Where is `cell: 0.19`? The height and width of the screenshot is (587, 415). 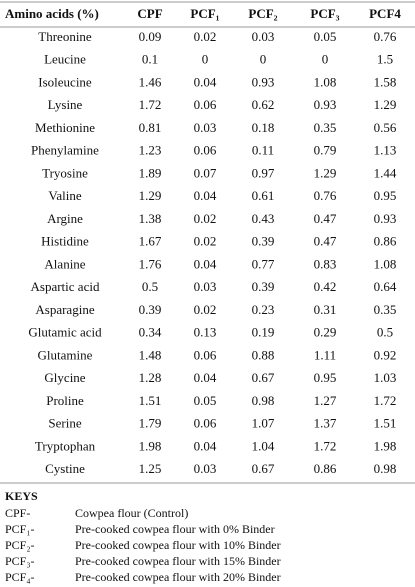
cell: 0.19 is located at coordinates (263, 332).